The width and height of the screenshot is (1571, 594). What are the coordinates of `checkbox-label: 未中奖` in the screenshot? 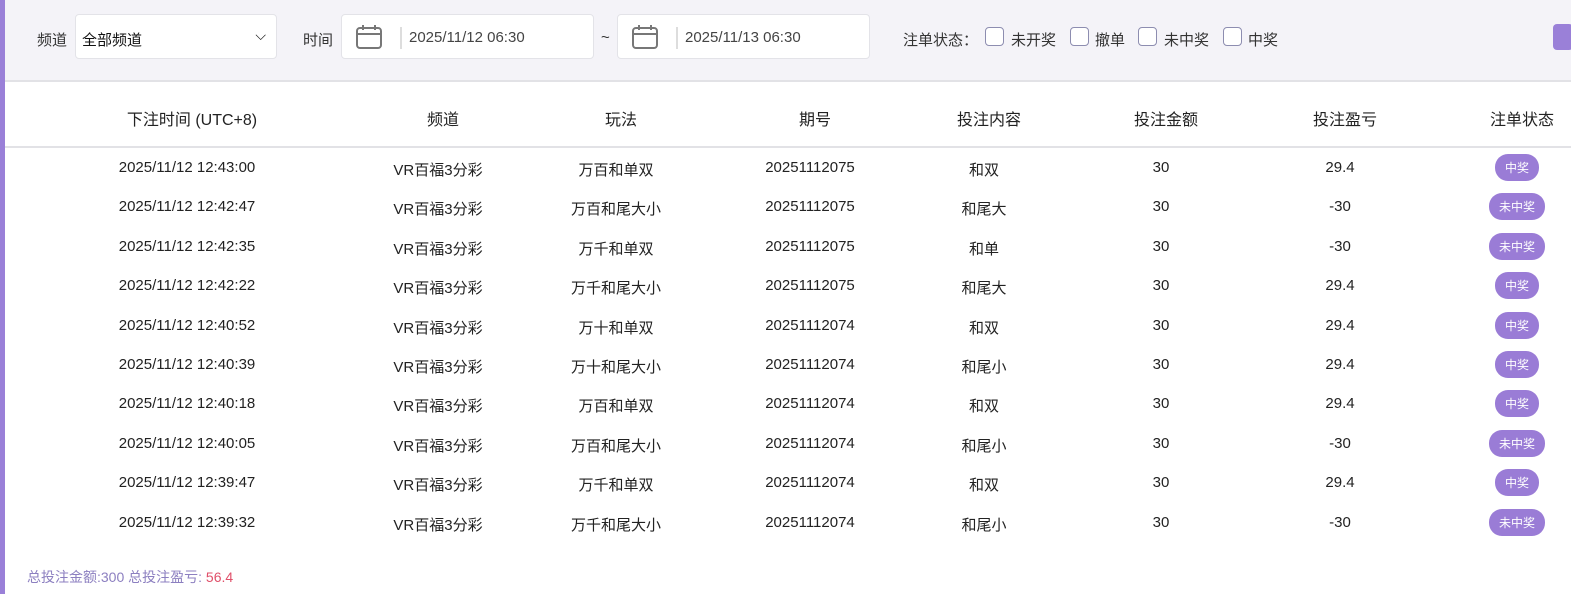 It's located at (1187, 40).